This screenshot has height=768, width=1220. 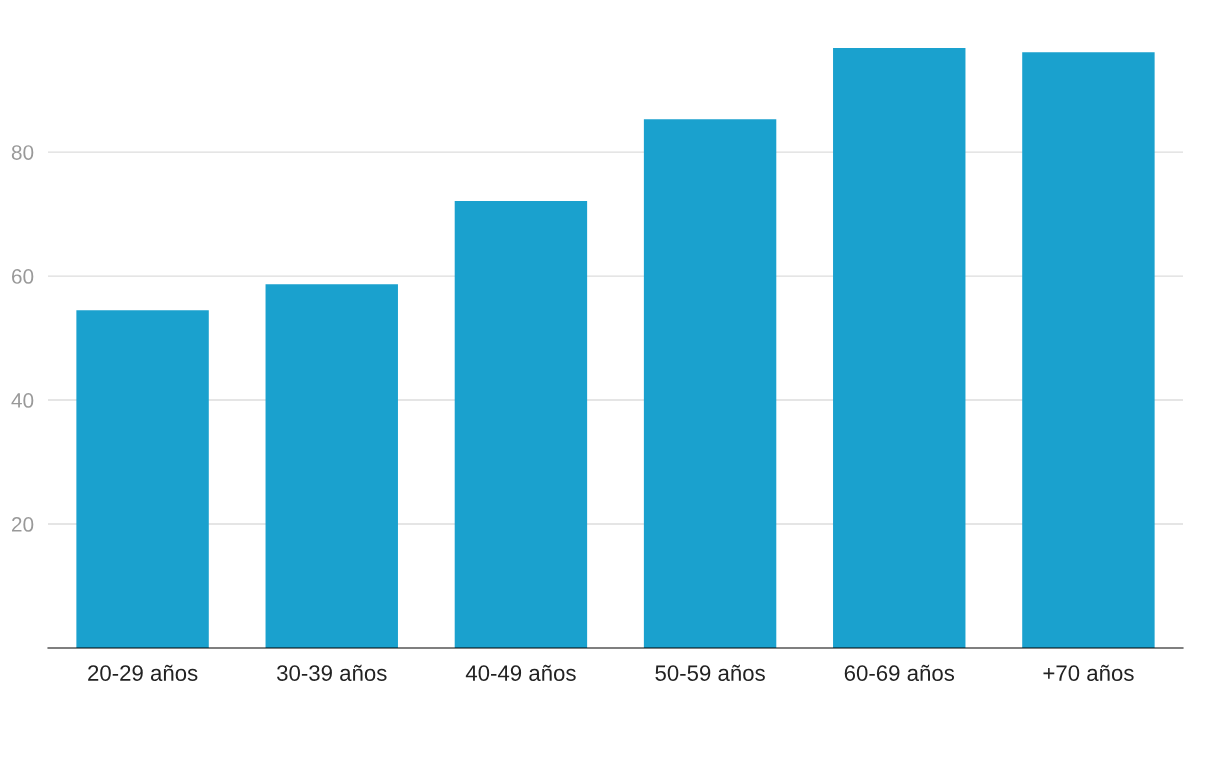 I want to click on y-tick-label: 60, so click(x=23, y=276).